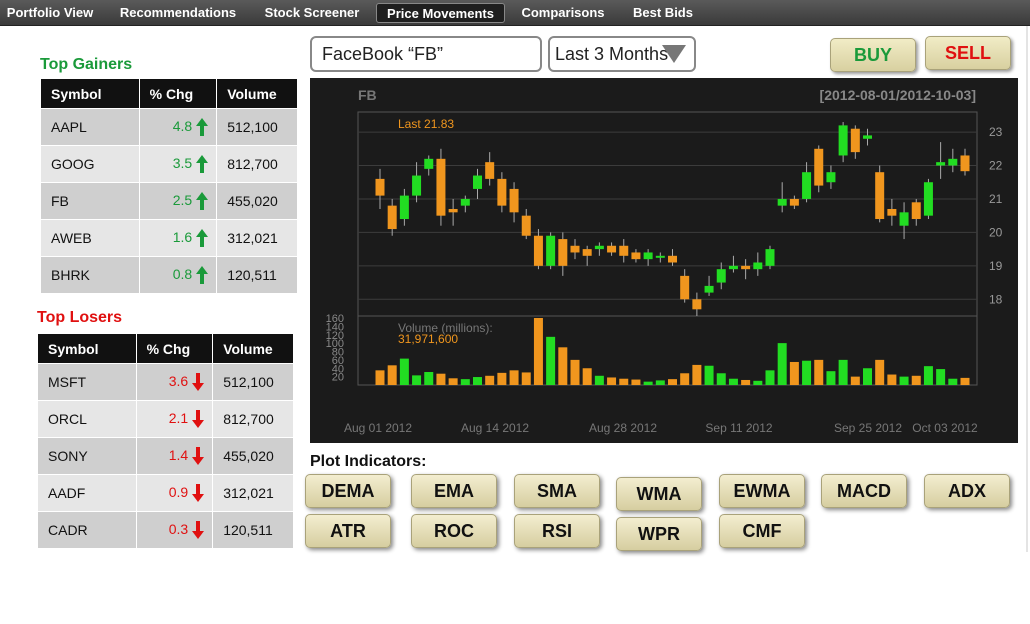 This screenshot has width=1030, height=624. I want to click on row-pct-chg: 3.6, so click(174, 382).